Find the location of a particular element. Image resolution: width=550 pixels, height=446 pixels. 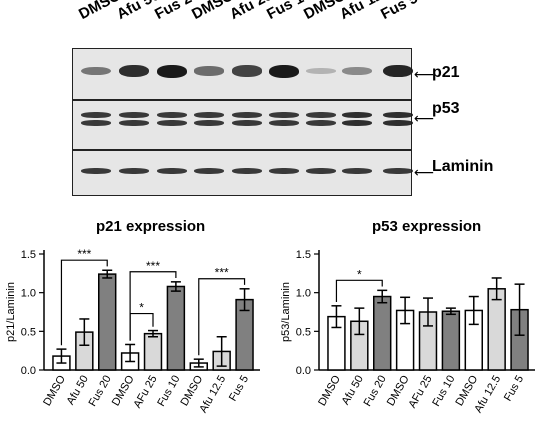

blot-label-p53: p53 is located at coordinates (446, 108).